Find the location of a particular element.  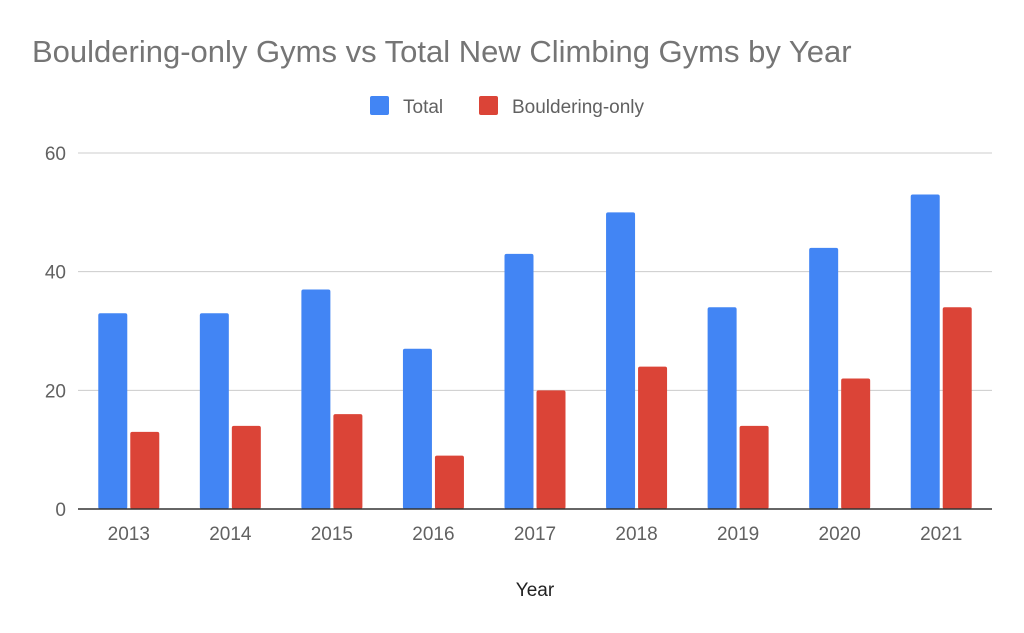

x-axis-title: Year is located at coordinates (535, 590).